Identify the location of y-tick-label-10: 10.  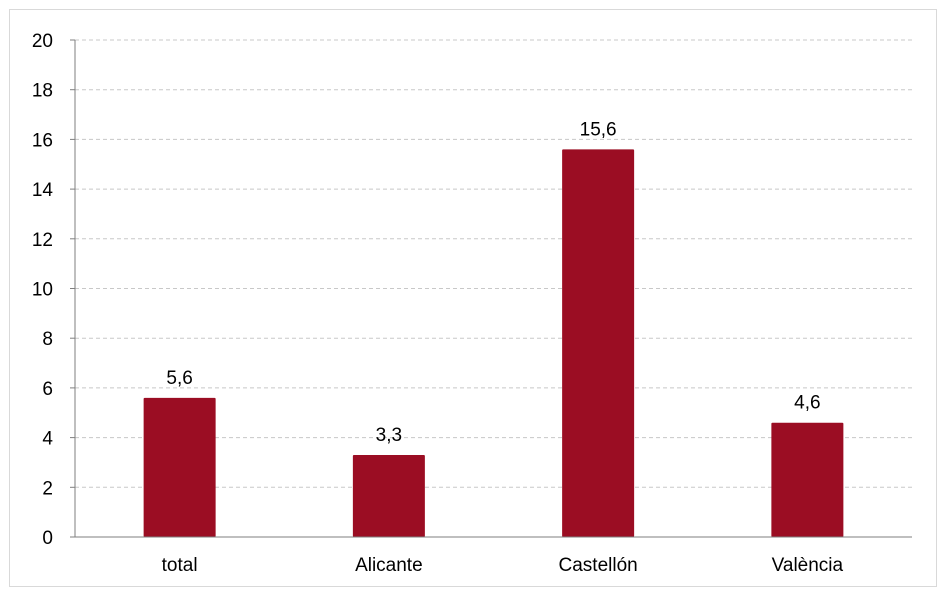
(42, 290).